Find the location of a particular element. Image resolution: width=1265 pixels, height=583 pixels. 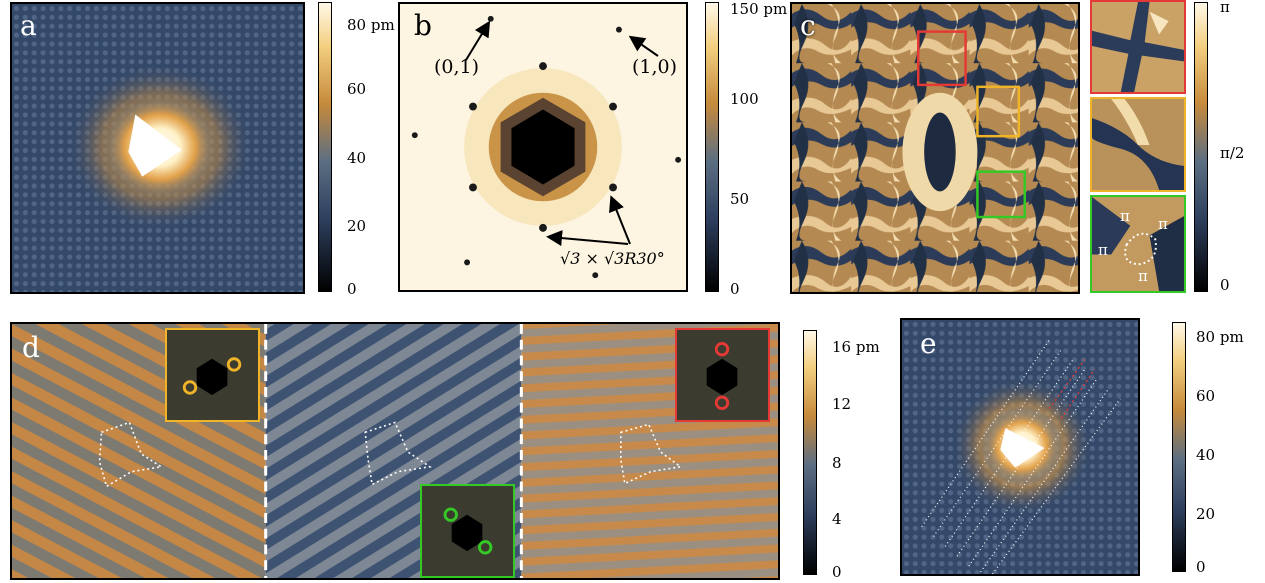

colorbar-b-tick: 100 is located at coordinates (744, 99).